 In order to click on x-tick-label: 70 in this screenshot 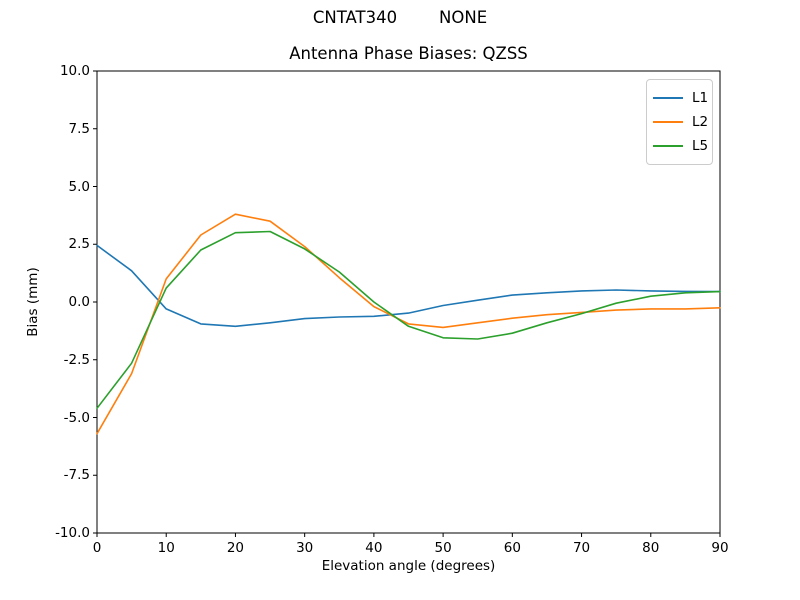, I will do `click(581, 548)`.